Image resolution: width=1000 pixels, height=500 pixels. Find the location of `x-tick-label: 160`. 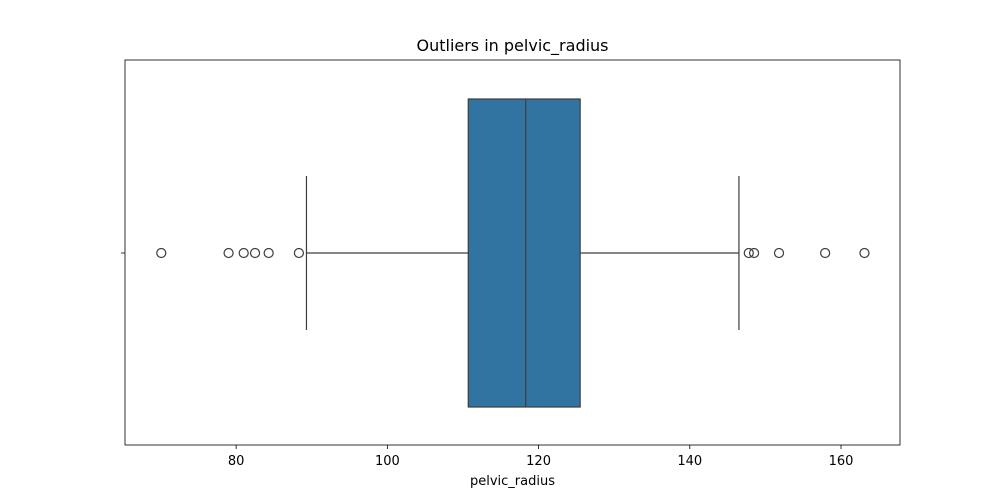

x-tick-label: 160 is located at coordinates (841, 461).